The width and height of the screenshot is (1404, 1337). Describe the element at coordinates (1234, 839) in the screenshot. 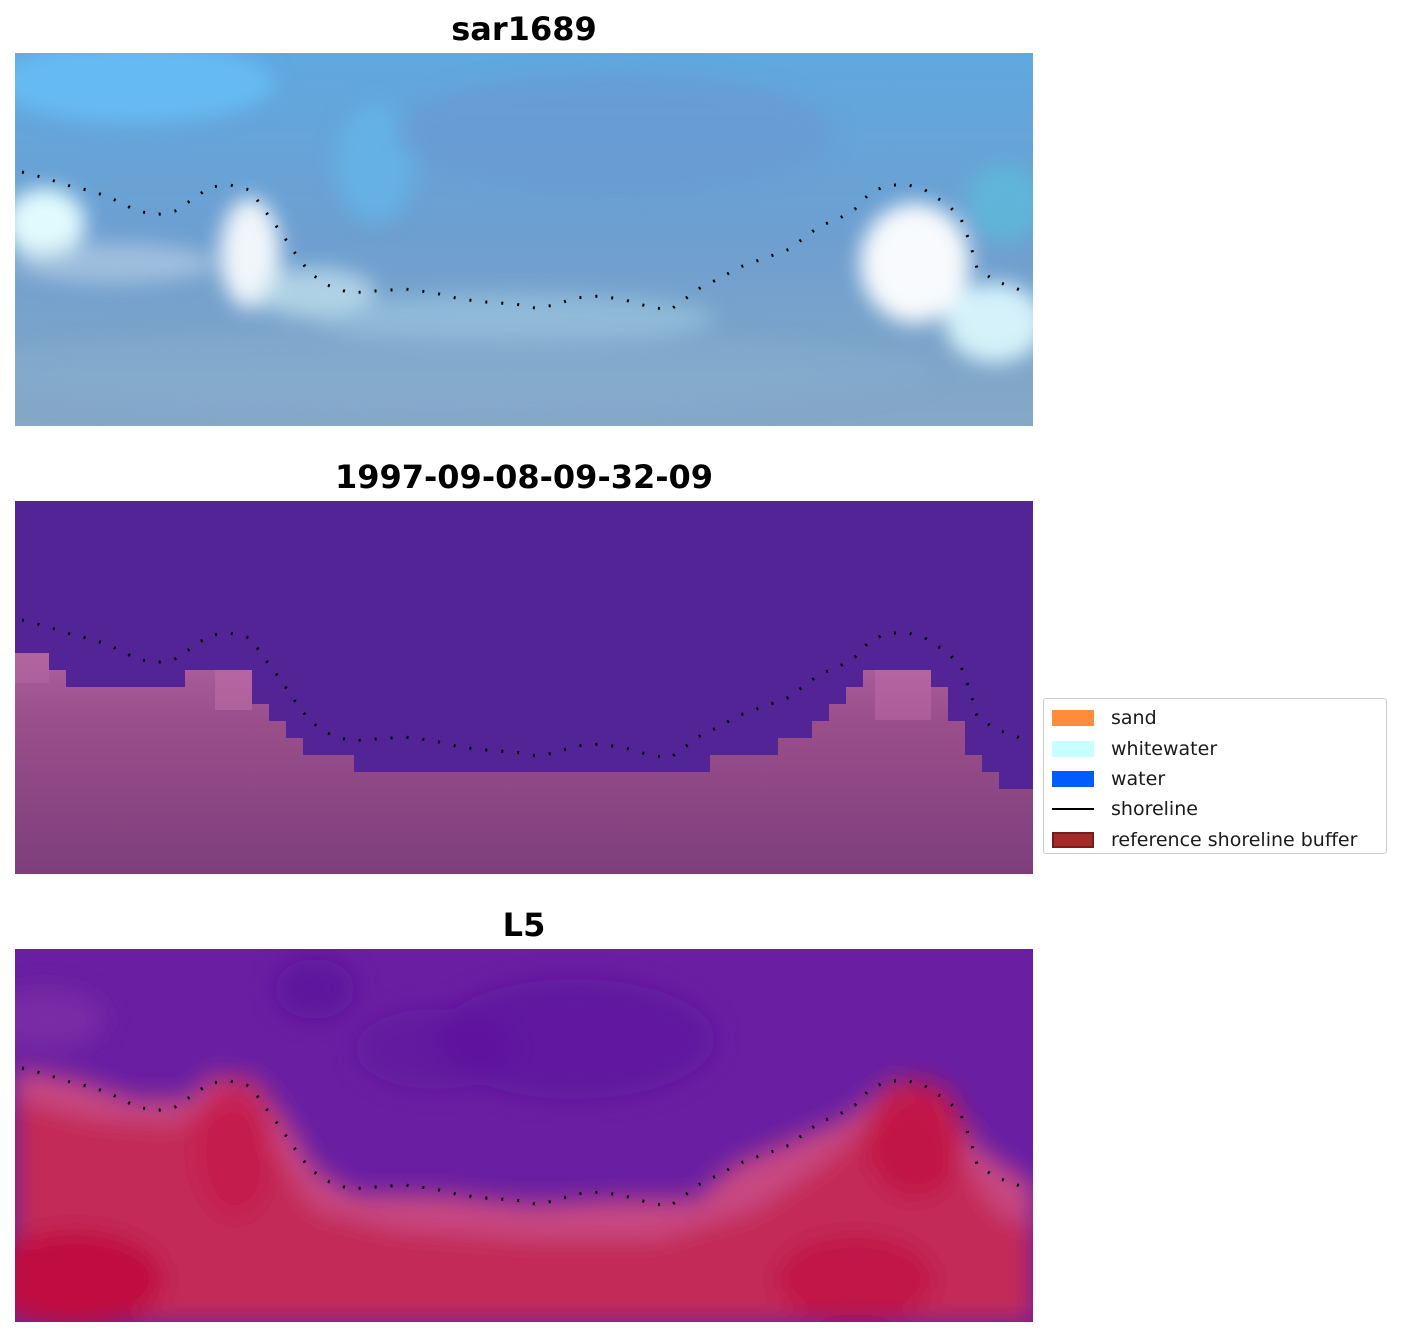

I see `legend-label: reference shoreline buffer` at that location.